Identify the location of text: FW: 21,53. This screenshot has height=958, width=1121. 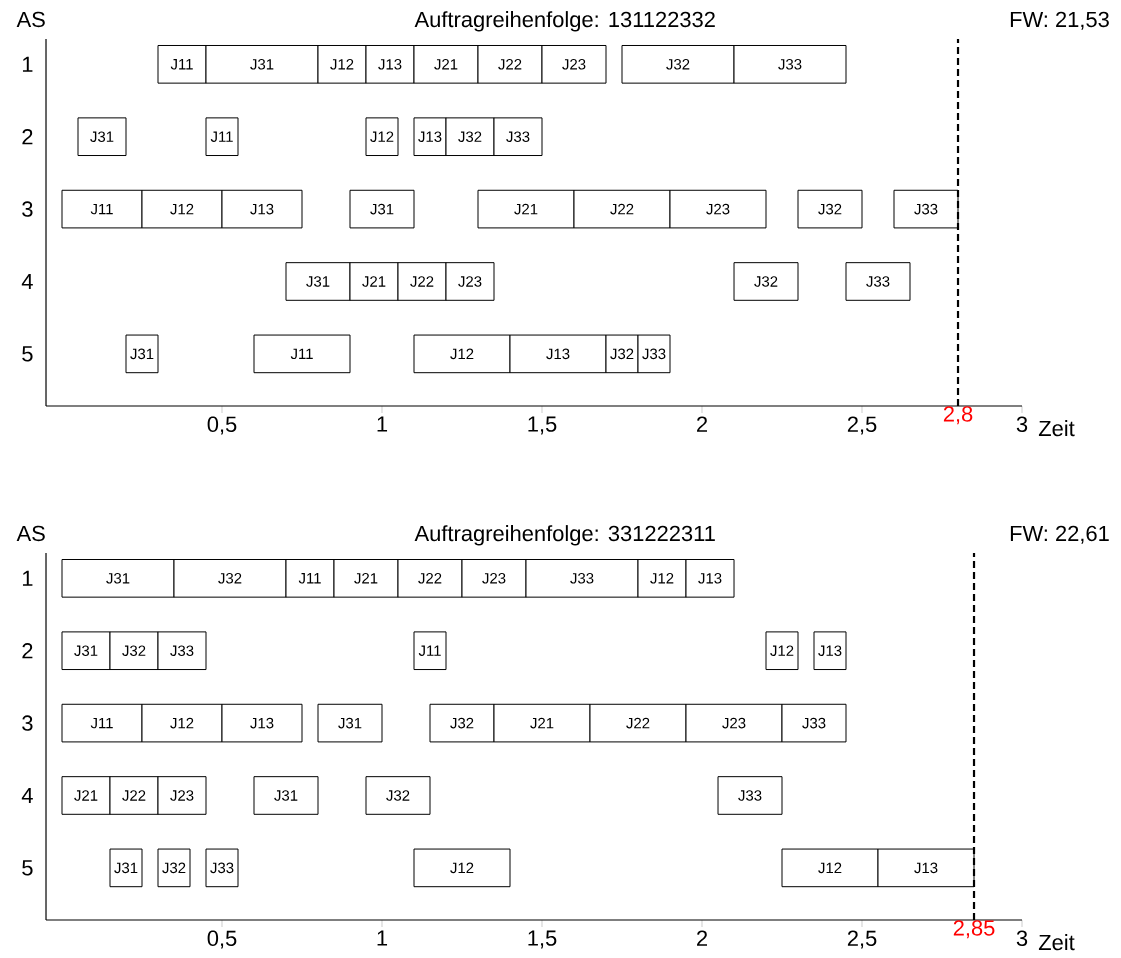
(1059, 20).